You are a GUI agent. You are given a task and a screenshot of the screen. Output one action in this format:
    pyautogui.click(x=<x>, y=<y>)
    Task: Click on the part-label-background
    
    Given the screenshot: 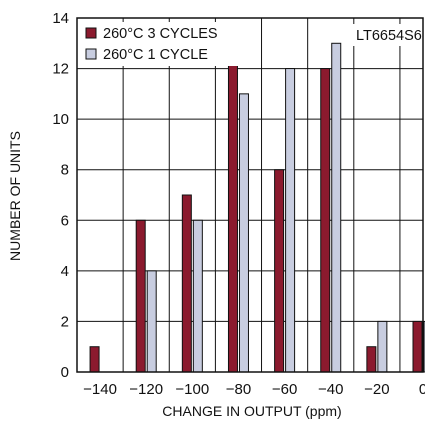 What is the action you would take?
    pyautogui.click(x=387, y=35)
    